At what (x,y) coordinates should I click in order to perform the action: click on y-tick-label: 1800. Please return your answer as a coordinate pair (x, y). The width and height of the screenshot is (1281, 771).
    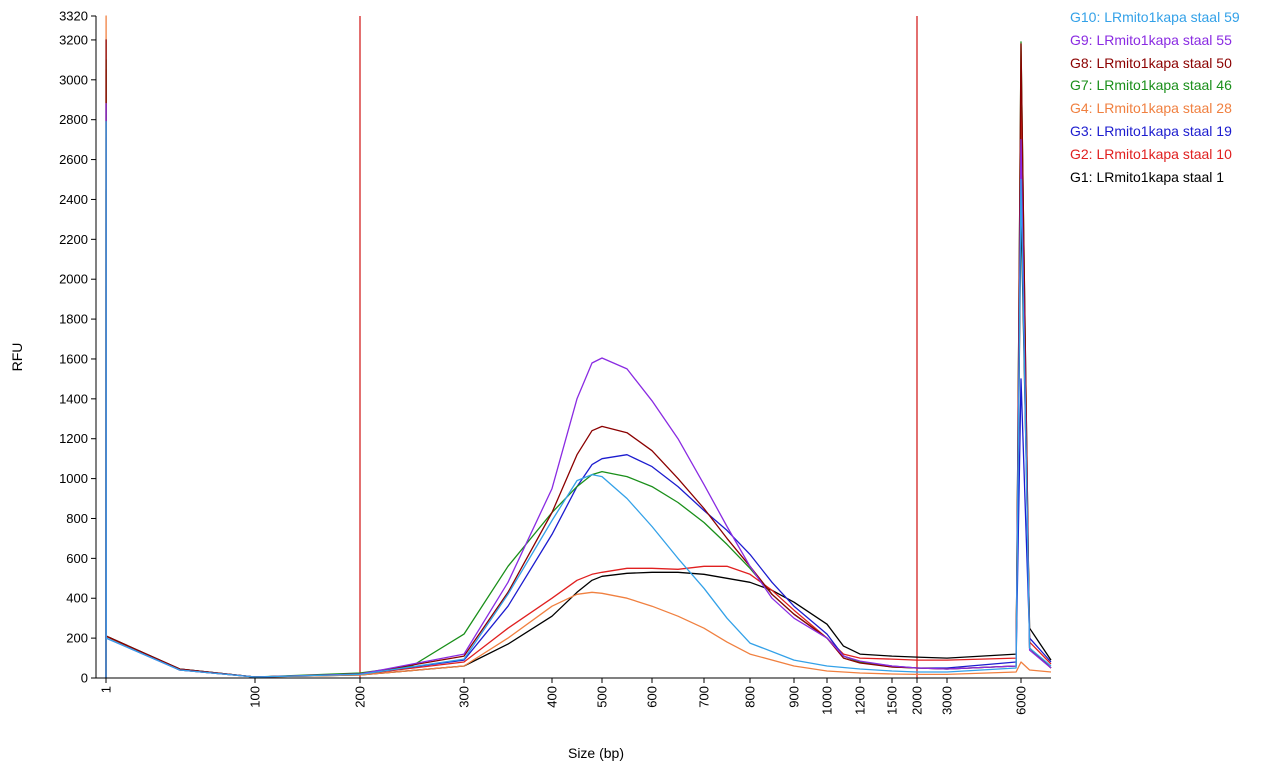
    Looking at the image, I should click on (73, 319).